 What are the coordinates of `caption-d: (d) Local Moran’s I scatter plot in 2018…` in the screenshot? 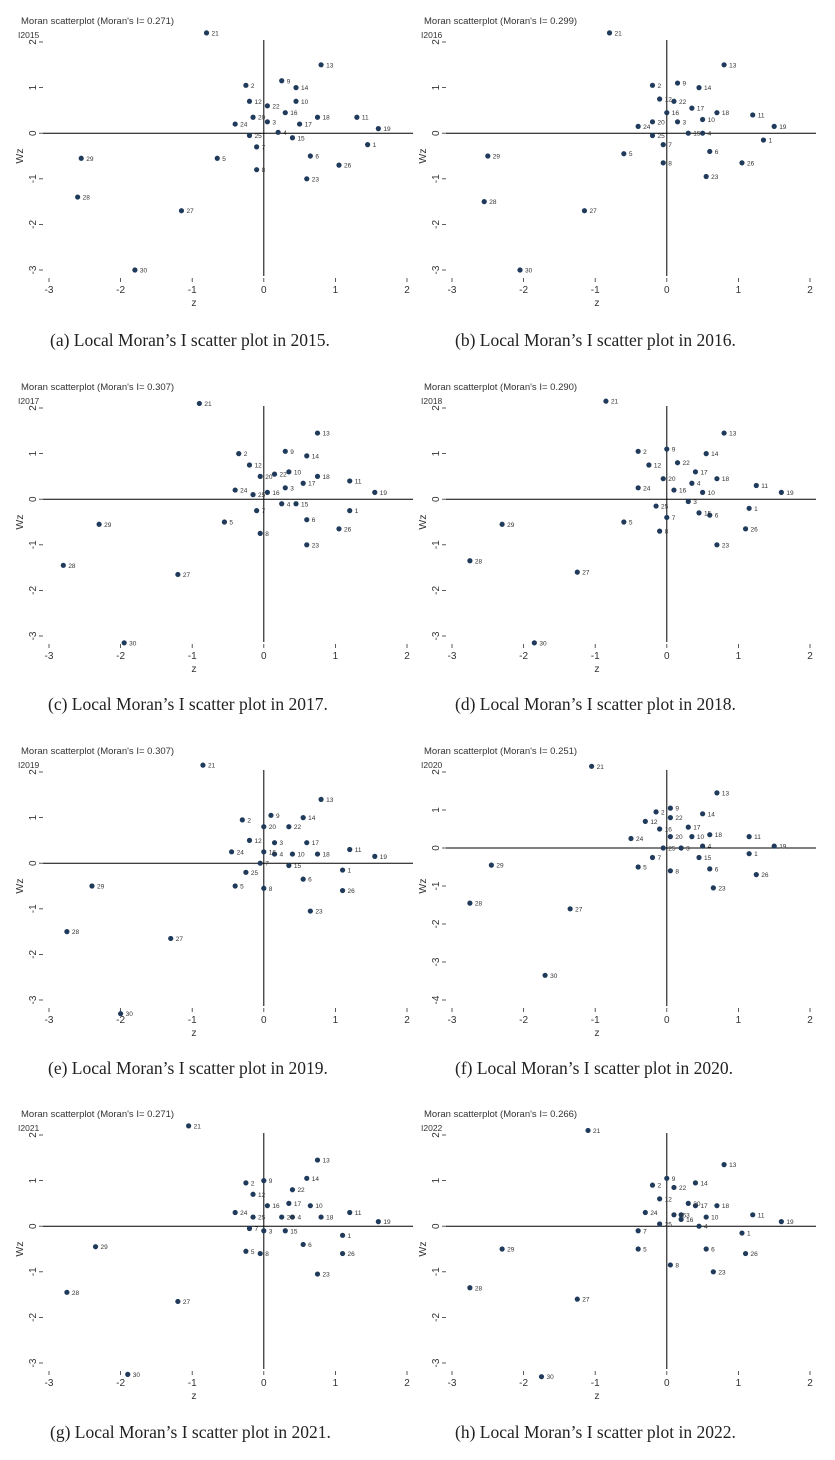 It's located at (595, 704).